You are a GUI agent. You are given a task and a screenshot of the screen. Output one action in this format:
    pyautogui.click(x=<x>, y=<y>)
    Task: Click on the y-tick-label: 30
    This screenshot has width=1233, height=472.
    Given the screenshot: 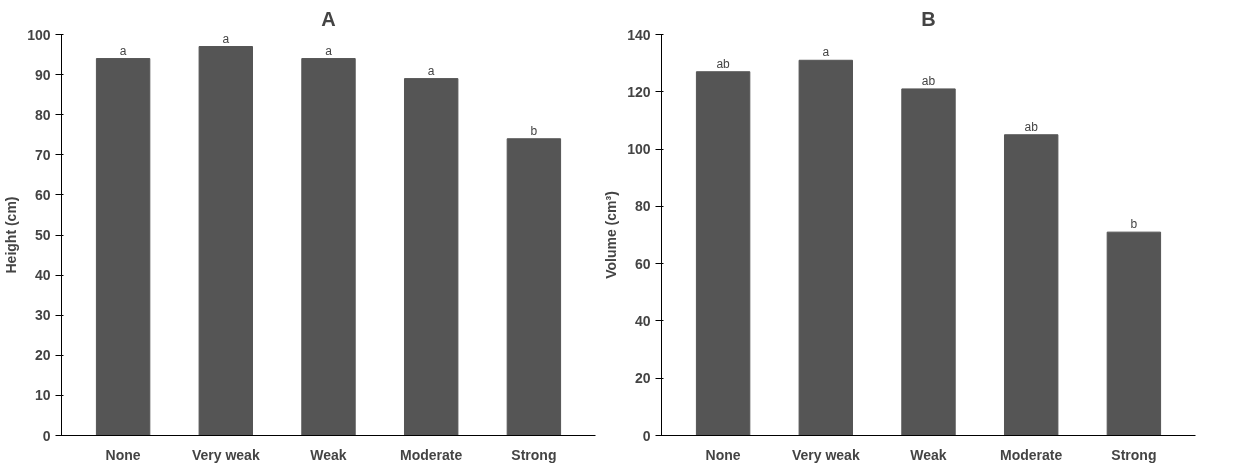 What is the action you would take?
    pyautogui.click(x=42, y=315)
    